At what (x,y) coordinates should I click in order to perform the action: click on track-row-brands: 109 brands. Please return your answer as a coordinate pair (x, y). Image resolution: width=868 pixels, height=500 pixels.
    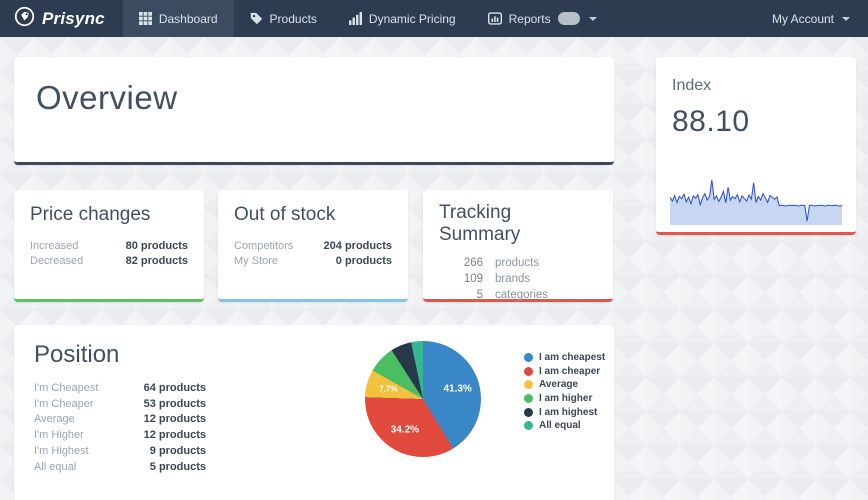
    Looking at the image, I should click on (497, 279).